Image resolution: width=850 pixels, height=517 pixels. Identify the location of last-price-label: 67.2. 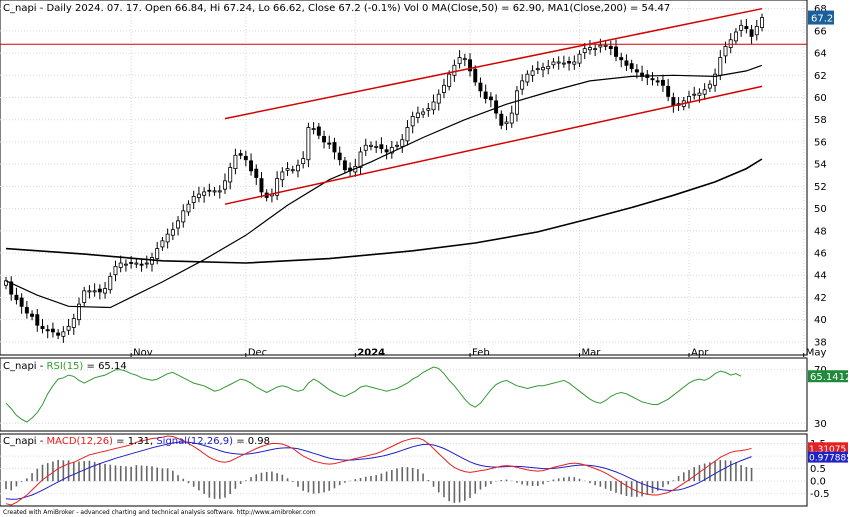
(822, 19).